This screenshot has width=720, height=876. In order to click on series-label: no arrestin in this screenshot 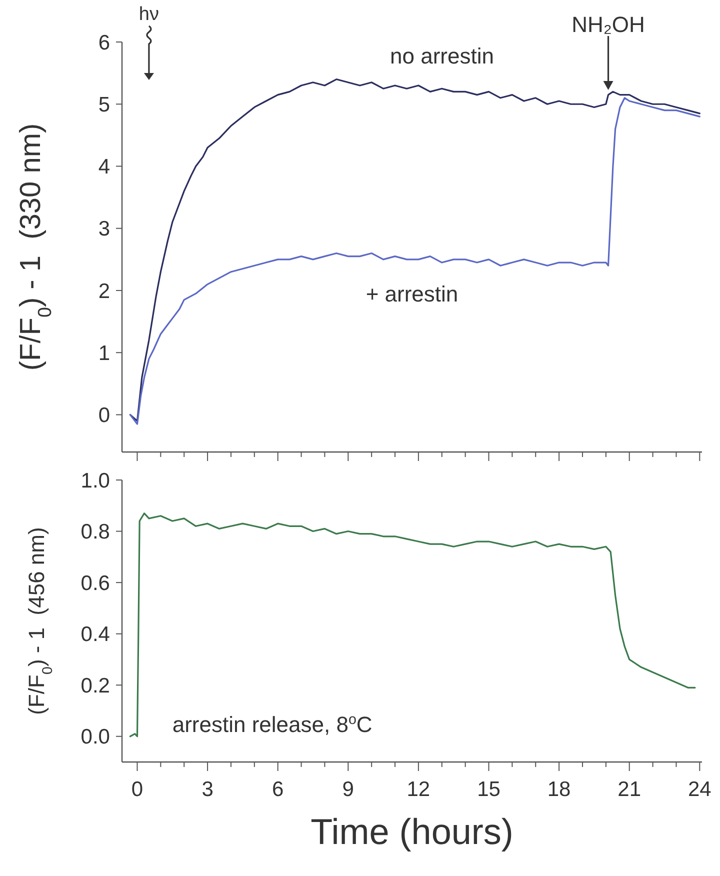, I will do `click(442, 55)`.